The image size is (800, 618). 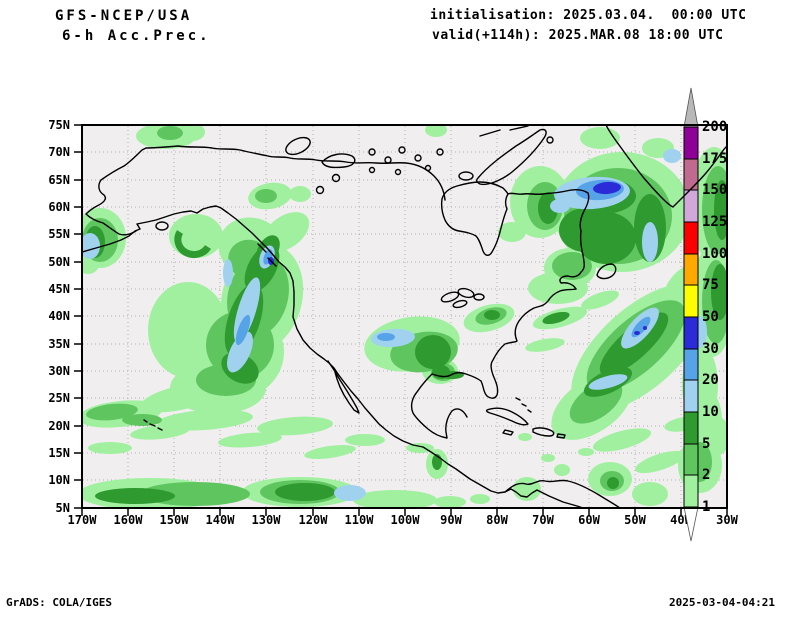 I want to click on colorbar-over-arrow, so click(x=691, y=107).